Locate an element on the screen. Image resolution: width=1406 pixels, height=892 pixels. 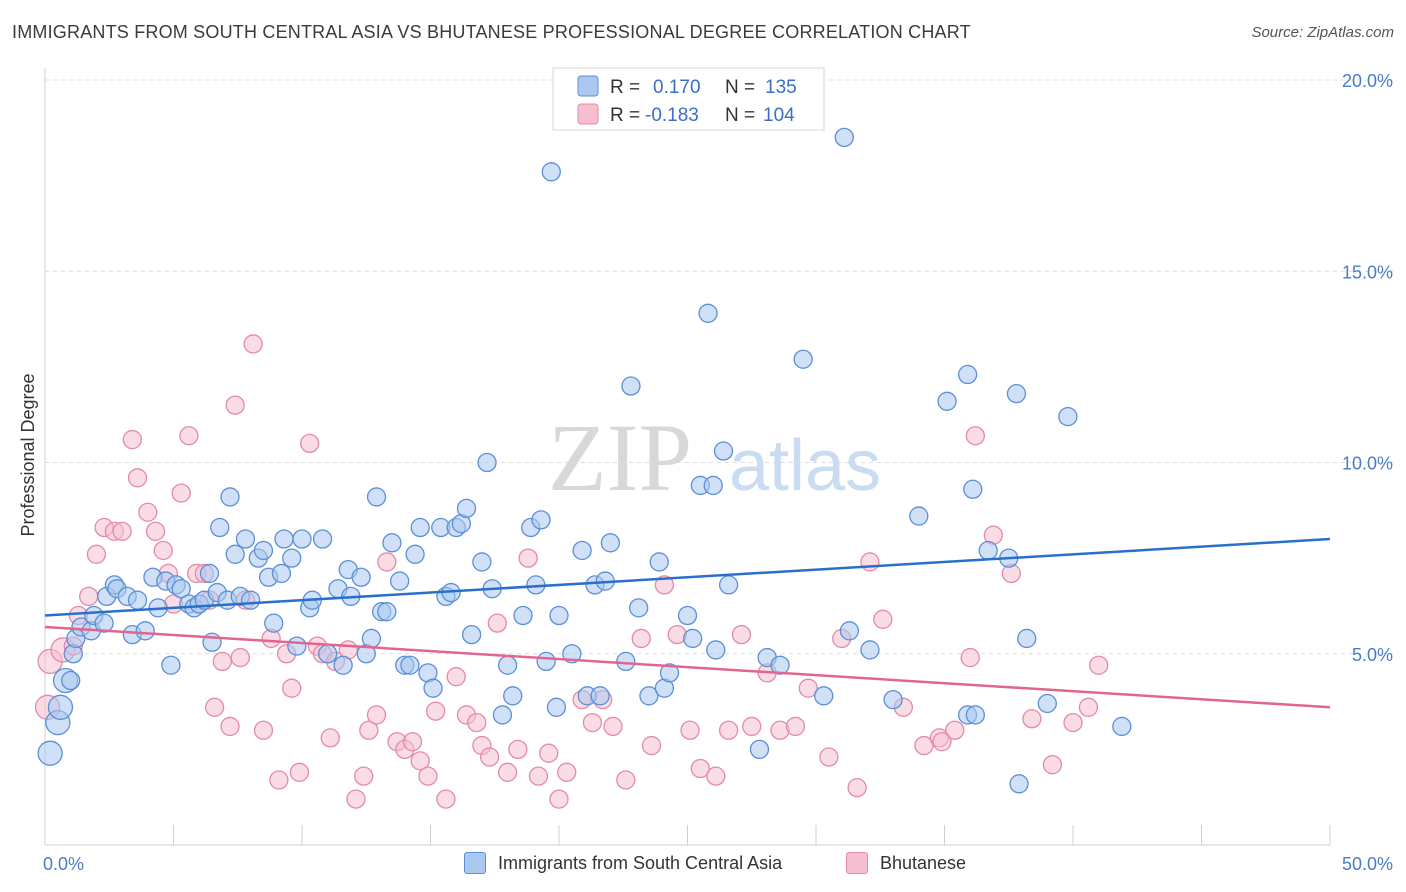
trend-line-south-central-asia is located at coordinates (687, 577).